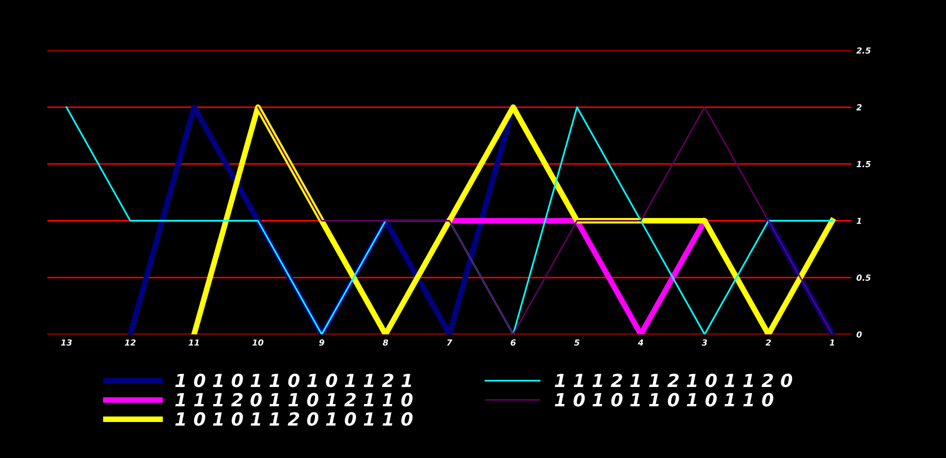  What do you see at coordinates (294, 419) in the screenshot?
I see `legend-label: 1 0 1 0 1 1 2 0 1 0 1 1 0` at bounding box center [294, 419].